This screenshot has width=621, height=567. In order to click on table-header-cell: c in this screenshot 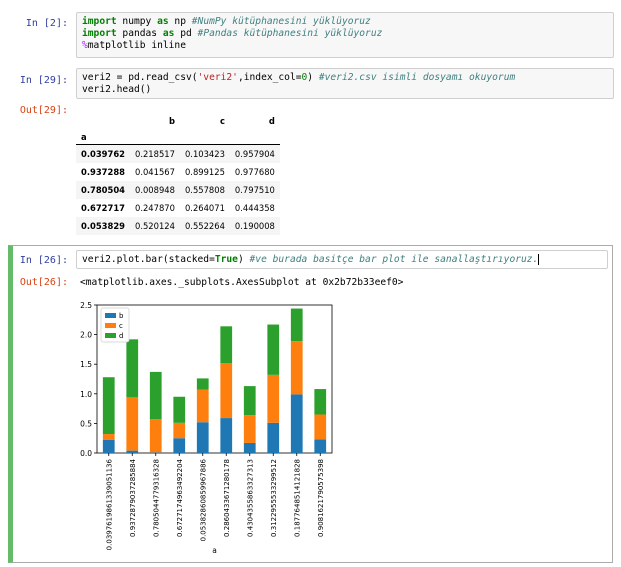, I will do `click(222, 121)`.